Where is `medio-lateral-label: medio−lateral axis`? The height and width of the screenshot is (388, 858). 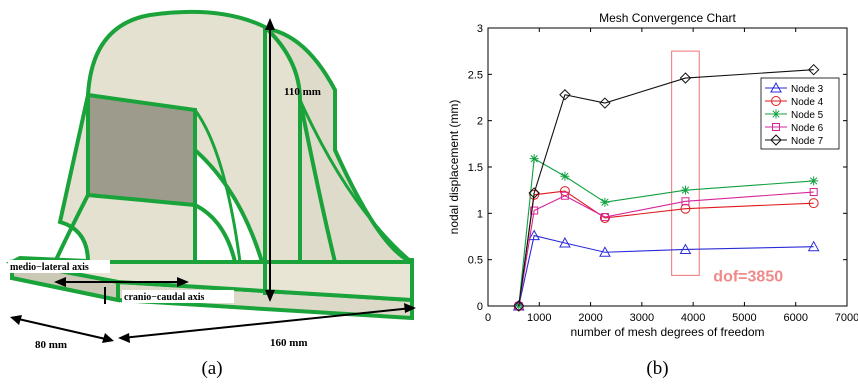 medio-lateral-label: medio−lateral axis is located at coordinates (49, 267).